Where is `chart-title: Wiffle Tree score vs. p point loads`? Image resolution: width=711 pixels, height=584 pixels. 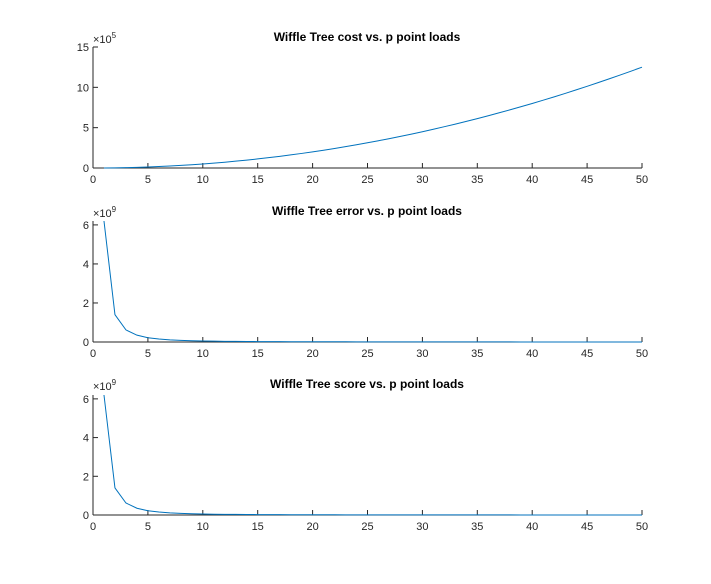
chart-title: Wiffle Tree score vs. p point loads is located at coordinates (367, 384).